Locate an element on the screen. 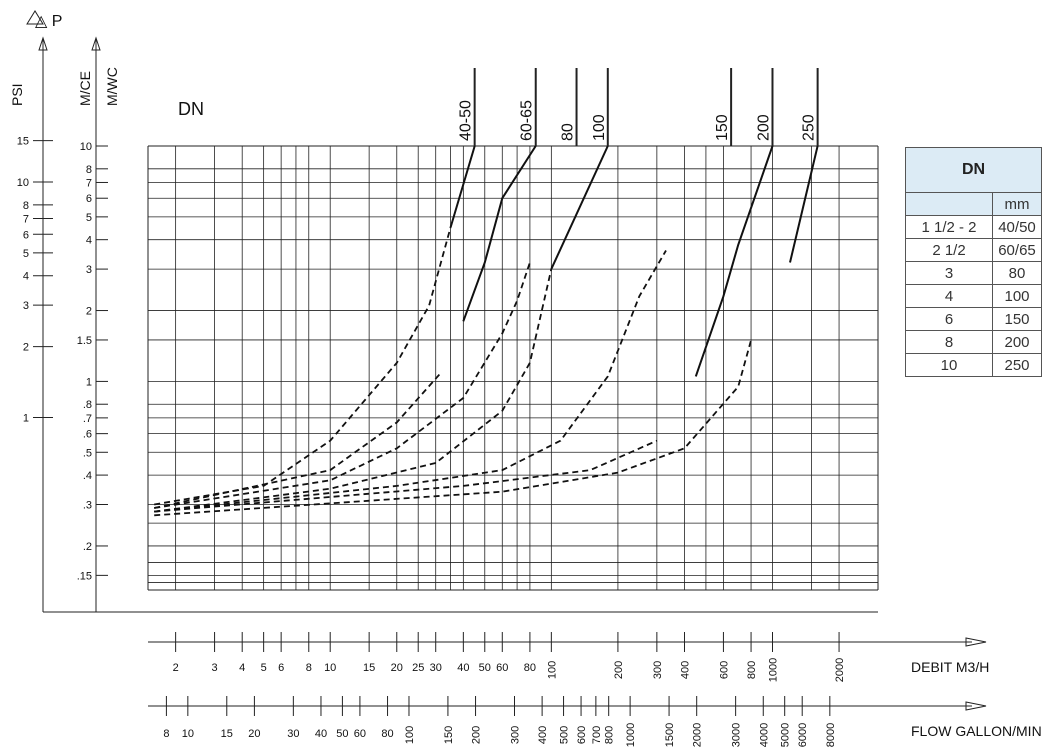  gpm-tick-label: 500 is located at coordinates (565, 735).